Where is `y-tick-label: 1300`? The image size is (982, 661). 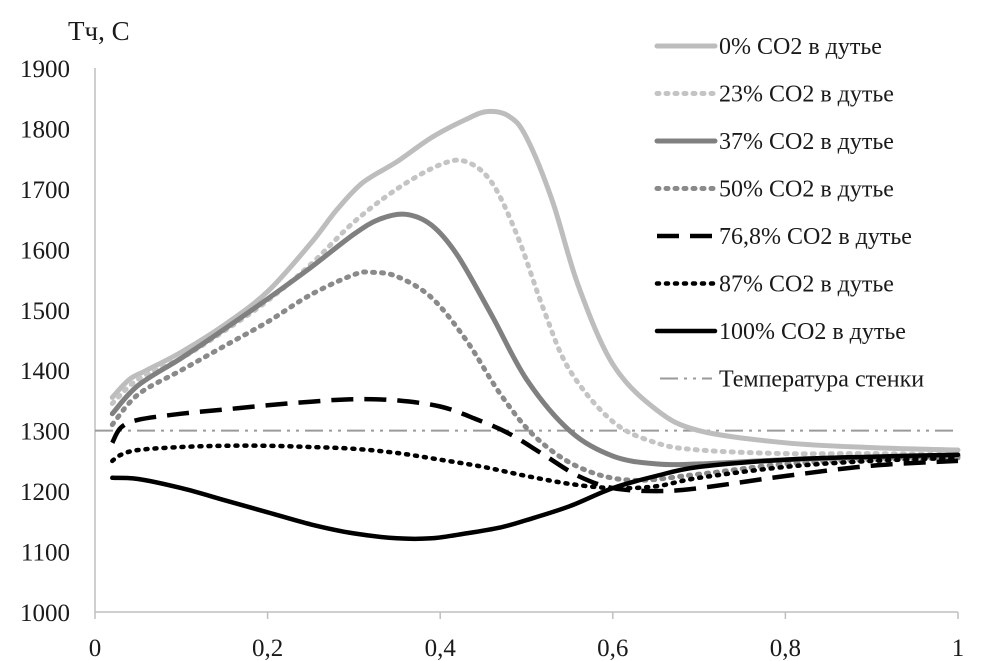 y-tick-label: 1300 is located at coordinates (45, 432).